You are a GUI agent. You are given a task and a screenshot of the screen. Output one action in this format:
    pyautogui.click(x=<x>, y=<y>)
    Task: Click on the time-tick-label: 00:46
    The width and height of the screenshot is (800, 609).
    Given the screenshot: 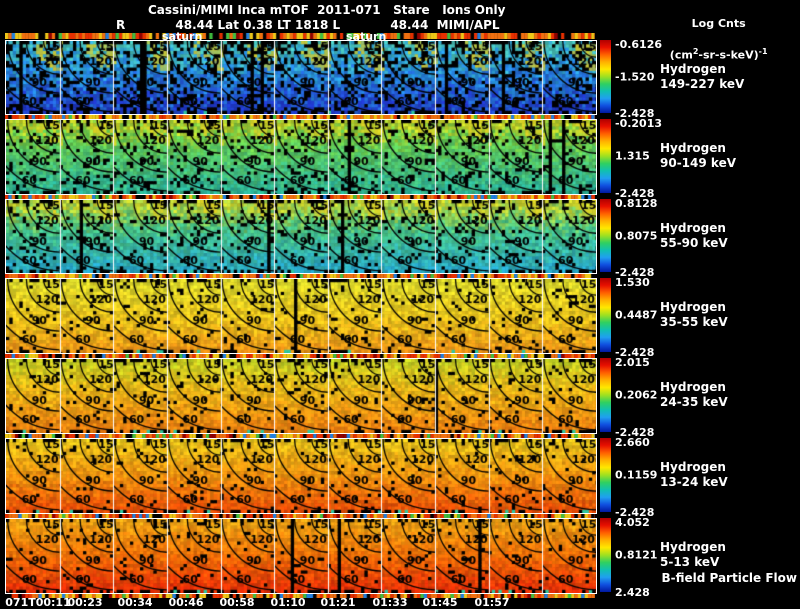 What is the action you would take?
    pyautogui.click(x=186, y=602)
    